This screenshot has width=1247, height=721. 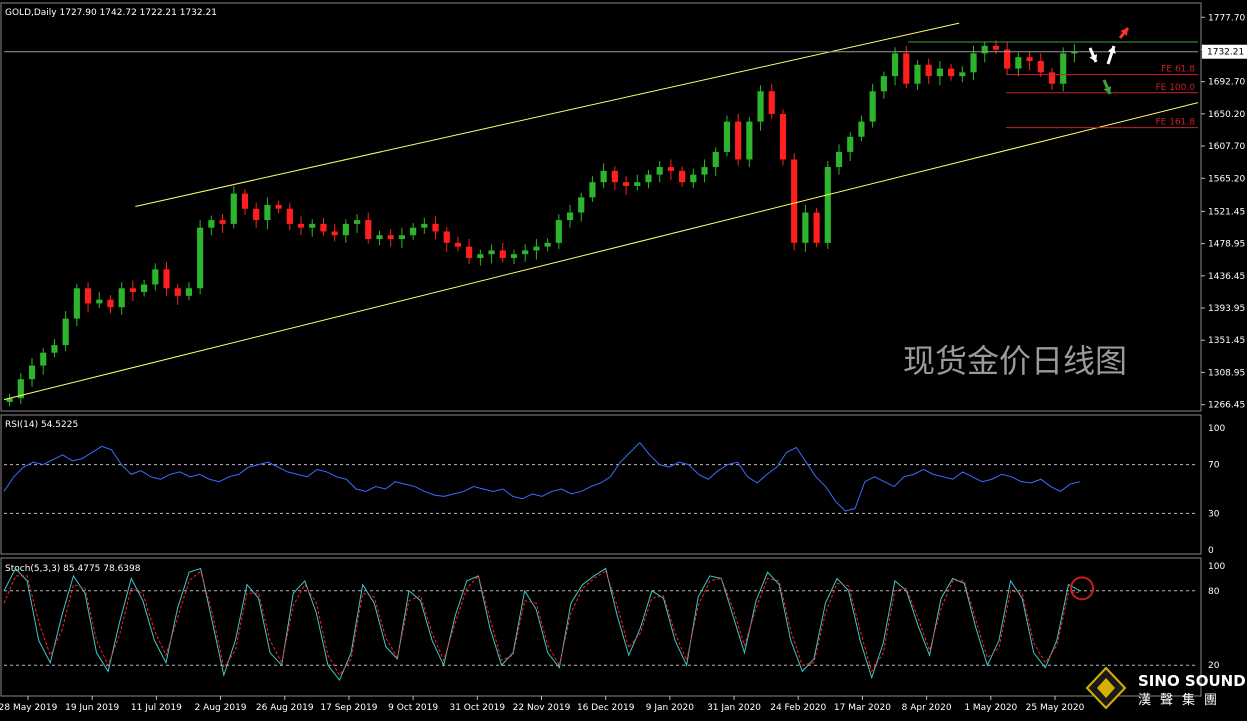 What do you see at coordinates (1165, 688) in the screenshot?
I see `sino-sound-logo: SINO SOUND 漢聲集團` at bounding box center [1165, 688].